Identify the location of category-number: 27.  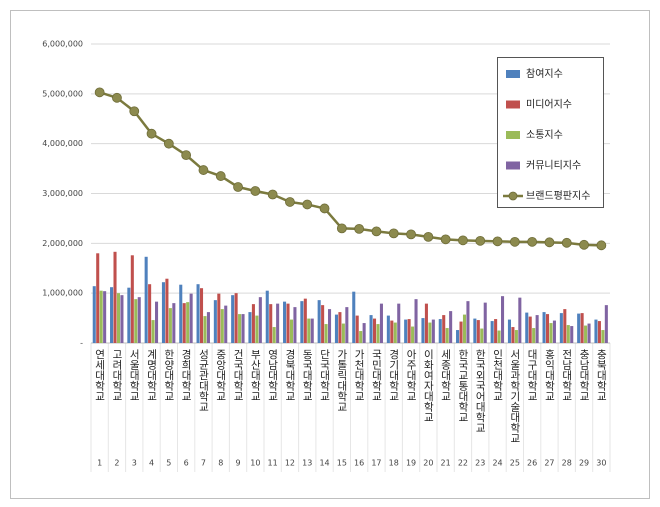
(549, 463).